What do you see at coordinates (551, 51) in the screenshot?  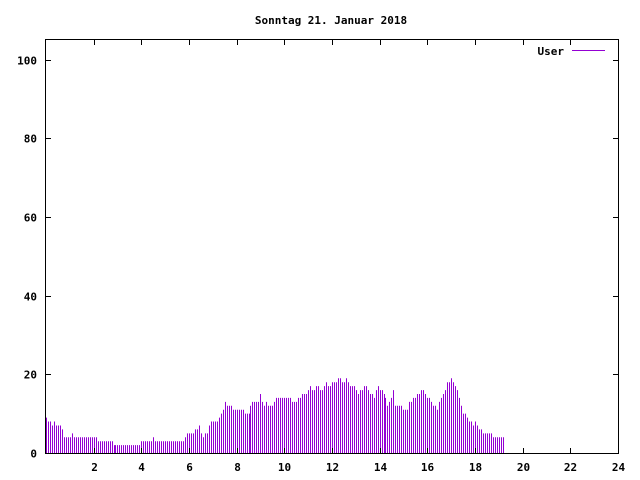 I see `legend-label: User` at bounding box center [551, 51].